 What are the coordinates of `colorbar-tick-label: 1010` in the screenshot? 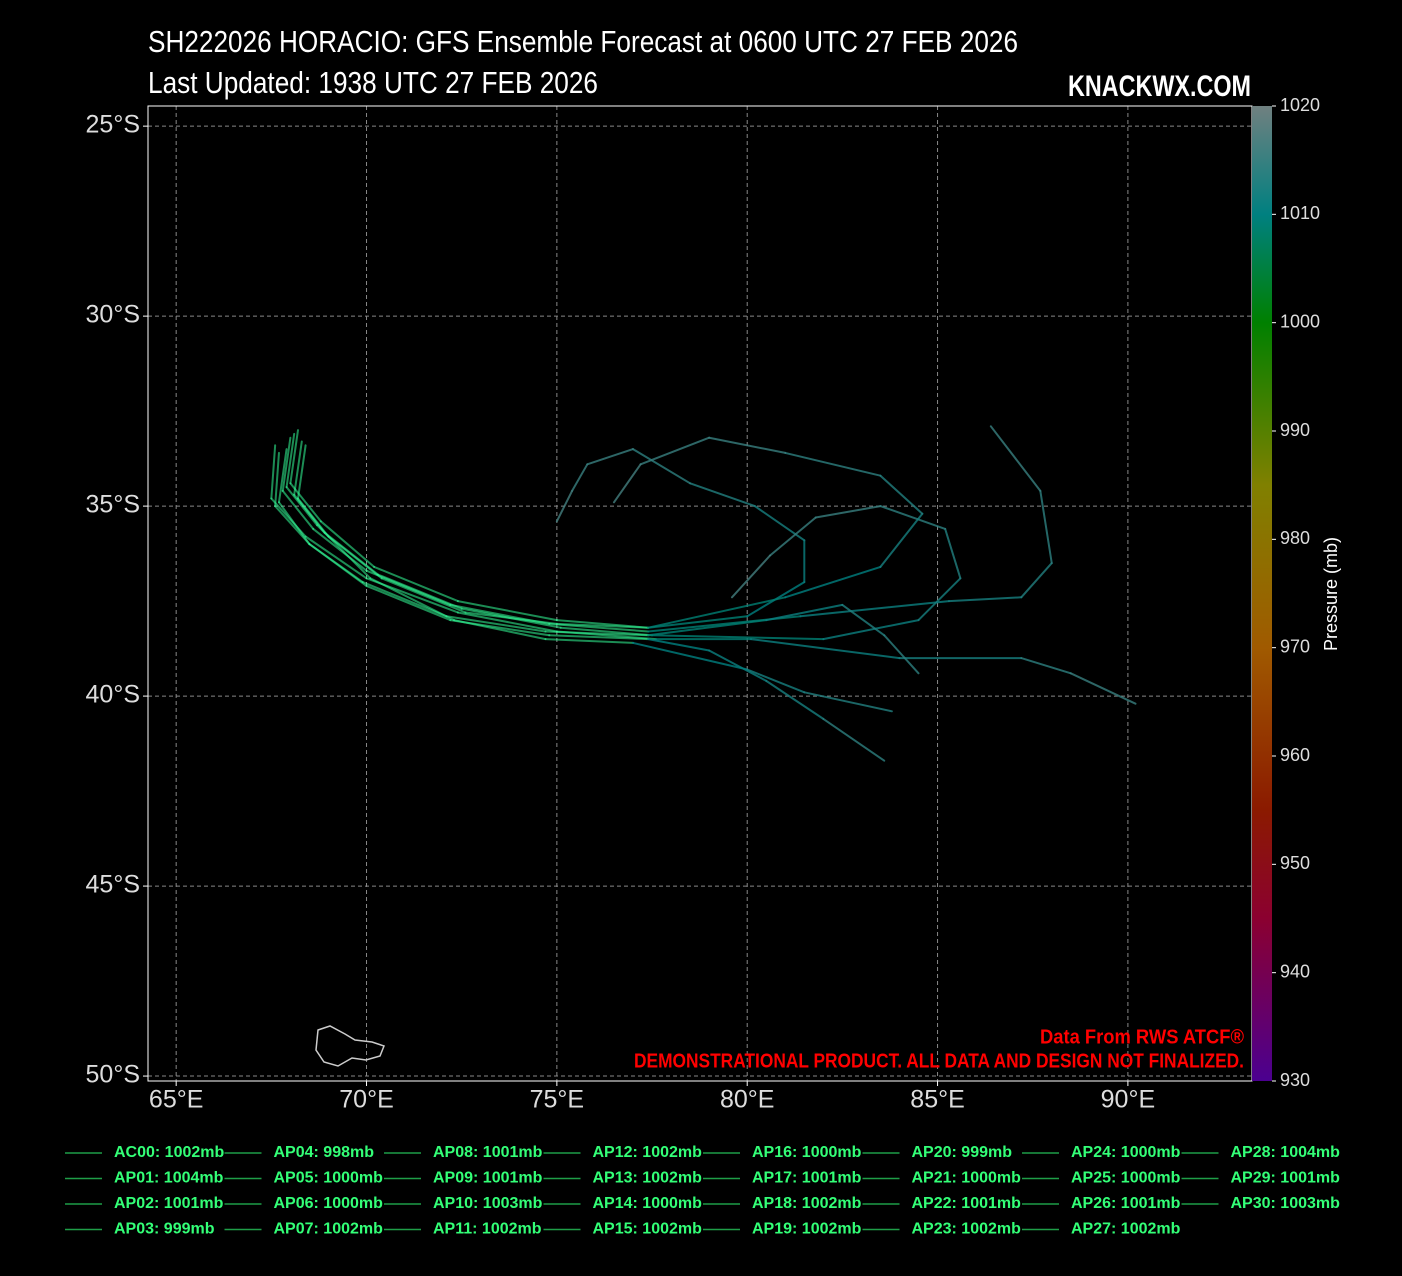 It's located at (1300, 213).